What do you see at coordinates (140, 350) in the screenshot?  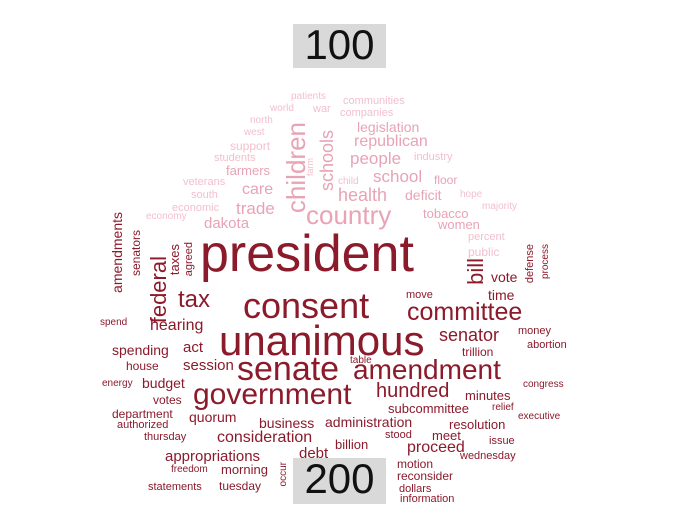 I see `cloud-word: spending` at bounding box center [140, 350].